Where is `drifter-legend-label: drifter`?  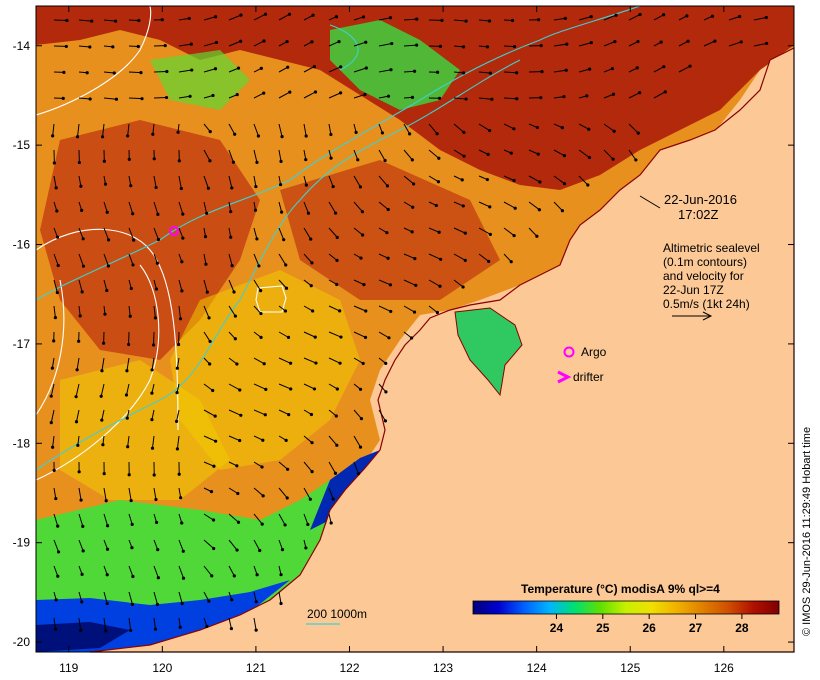 drifter-legend-label: drifter is located at coordinates (588, 377).